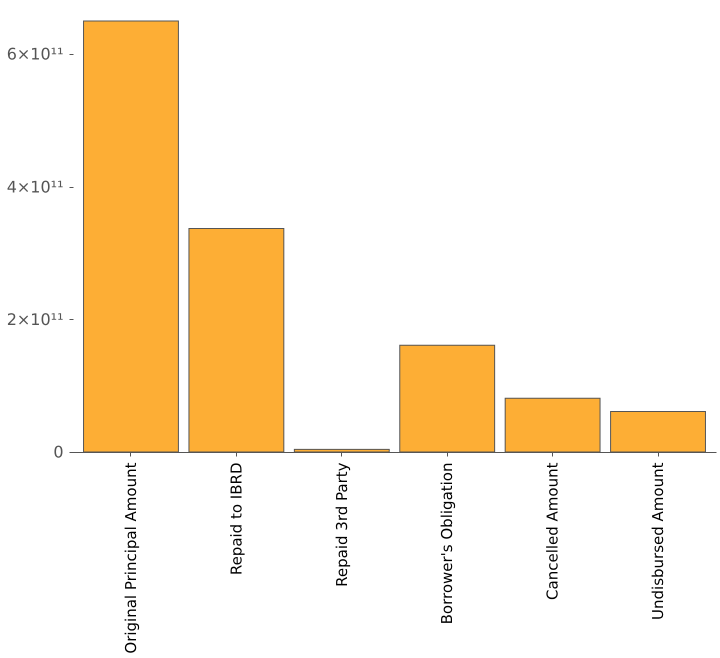  Describe the element at coordinates (341, 524) in the screenshot. I see `x-tick-label: Repaid 3rd Party` at that location.